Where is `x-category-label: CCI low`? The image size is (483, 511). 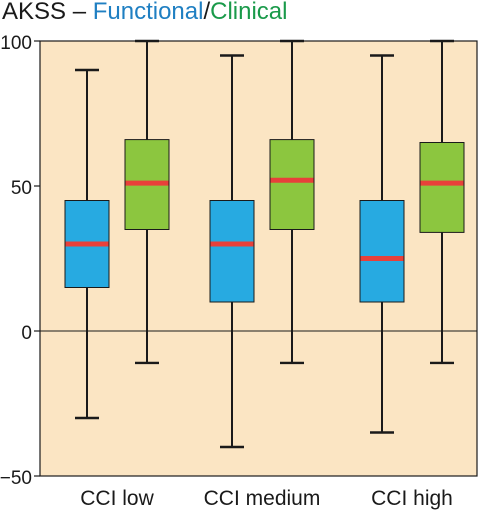 x-category-label: CCI low is located at coordinates (117, 498).